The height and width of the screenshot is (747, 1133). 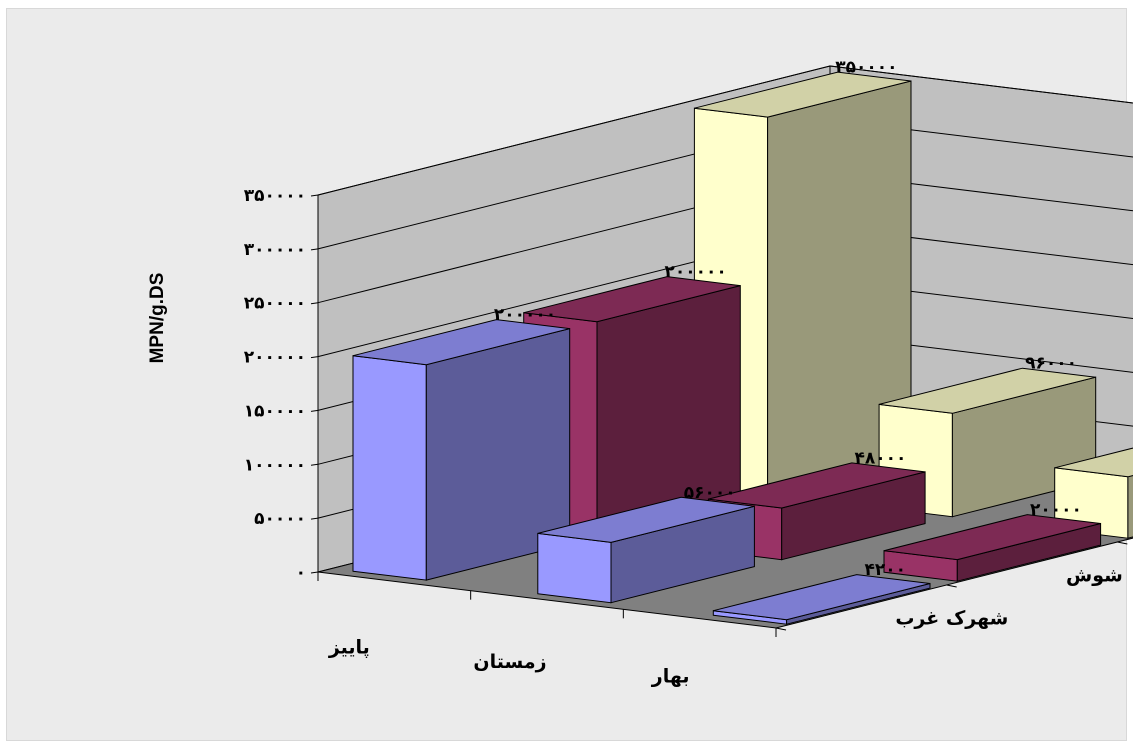 I want to click on y-tick-label: ۳۰۰۰۰۰, so click(x=275, y=250).